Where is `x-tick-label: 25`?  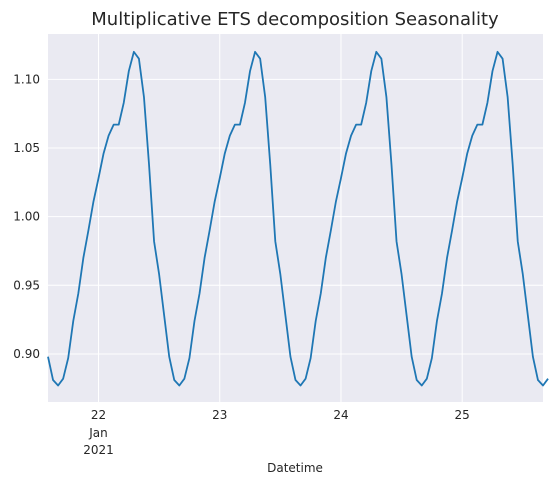
x-tick-label: 25 is located at coordinates (462, 415).